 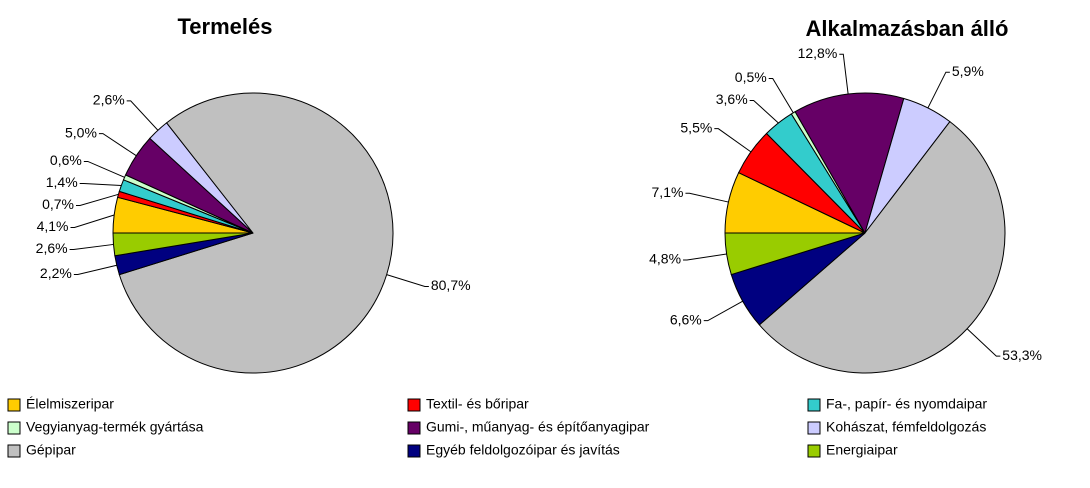 I want to click on data-label: 1,4%, so click(x=62, y=182).